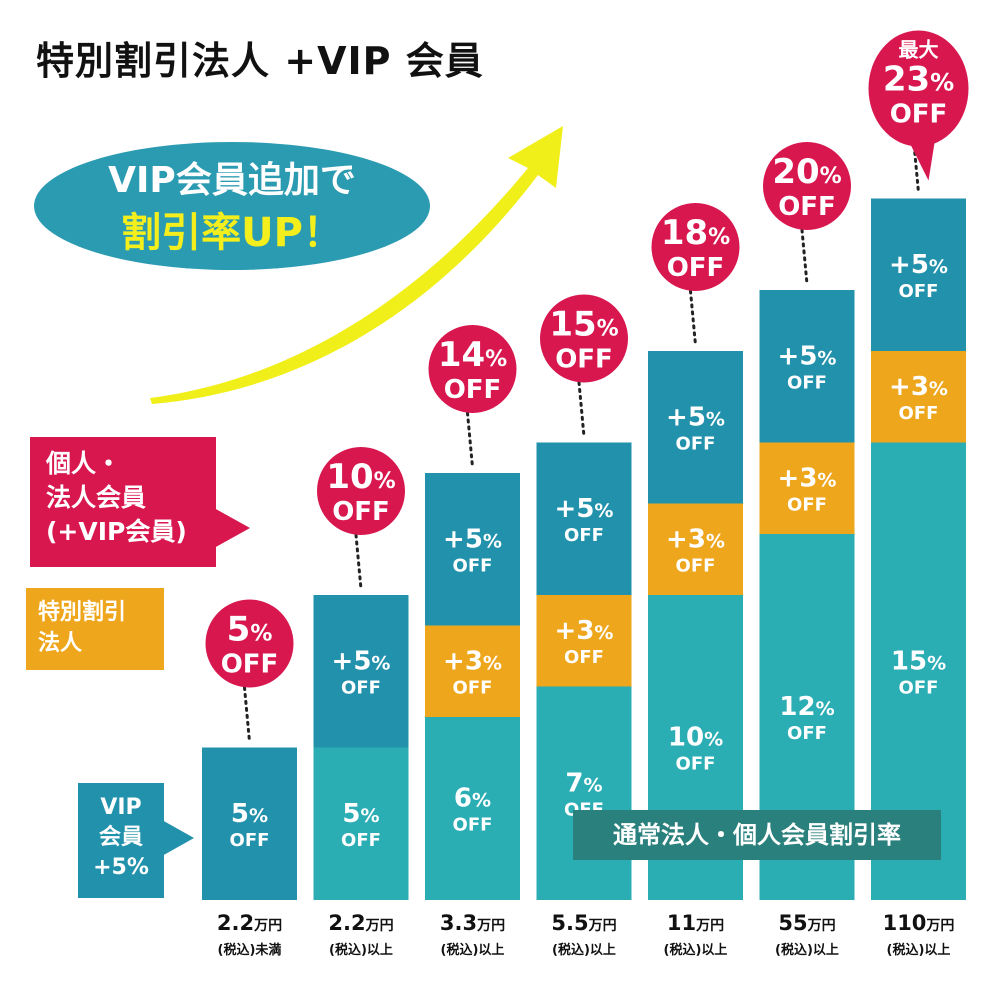 The height and width of the screenshot is (1000, 1000). Describe the element at coordinates (82, 612) in the screenshot. I see `legend-special-line: 特別割引` at that location.